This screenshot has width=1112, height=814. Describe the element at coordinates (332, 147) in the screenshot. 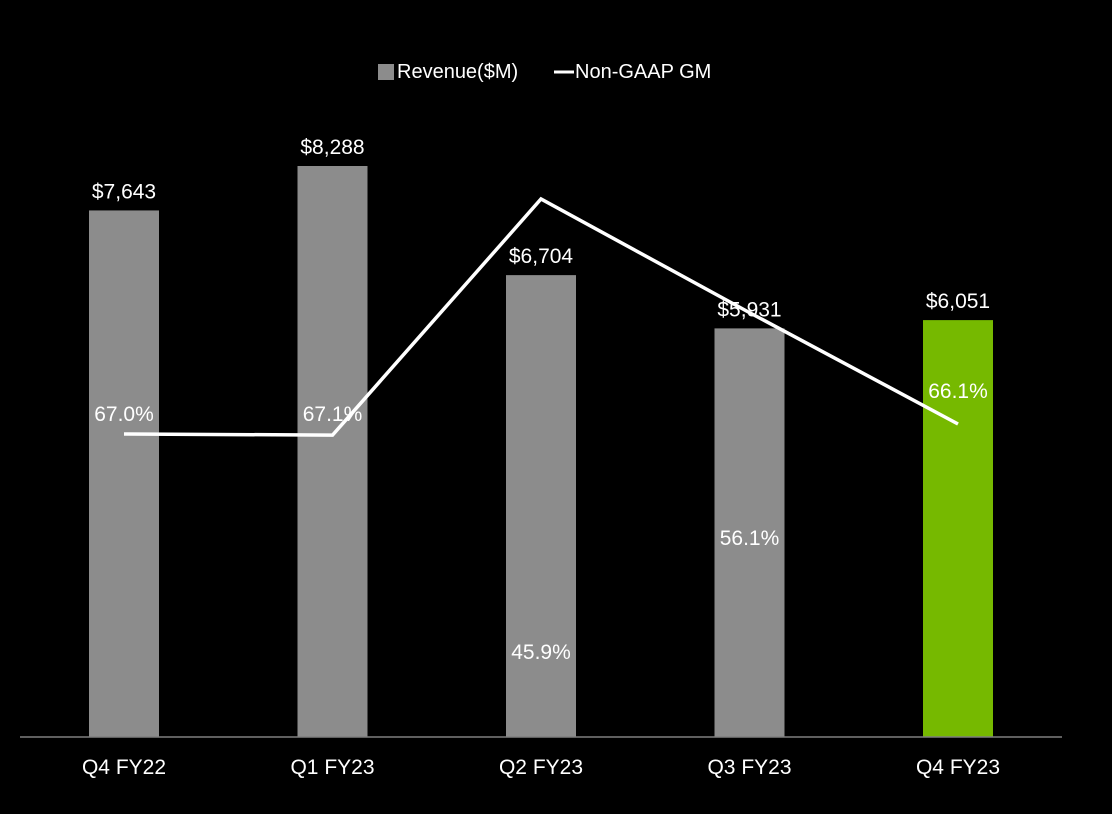

I see `bar-value-label-2: $8,288` at that location.